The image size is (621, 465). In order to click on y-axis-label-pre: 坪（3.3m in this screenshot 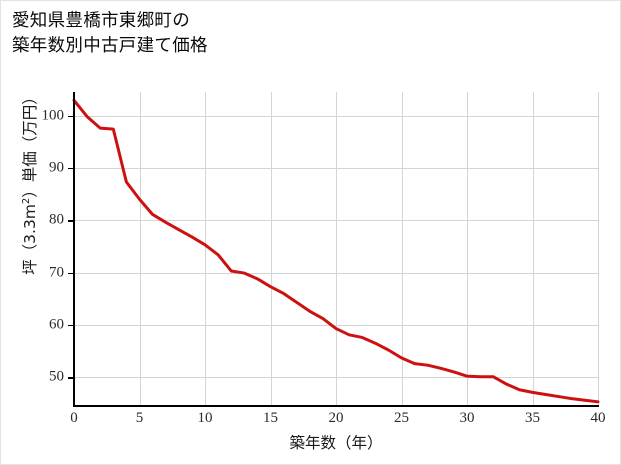, I will do `click(30, 239)`.